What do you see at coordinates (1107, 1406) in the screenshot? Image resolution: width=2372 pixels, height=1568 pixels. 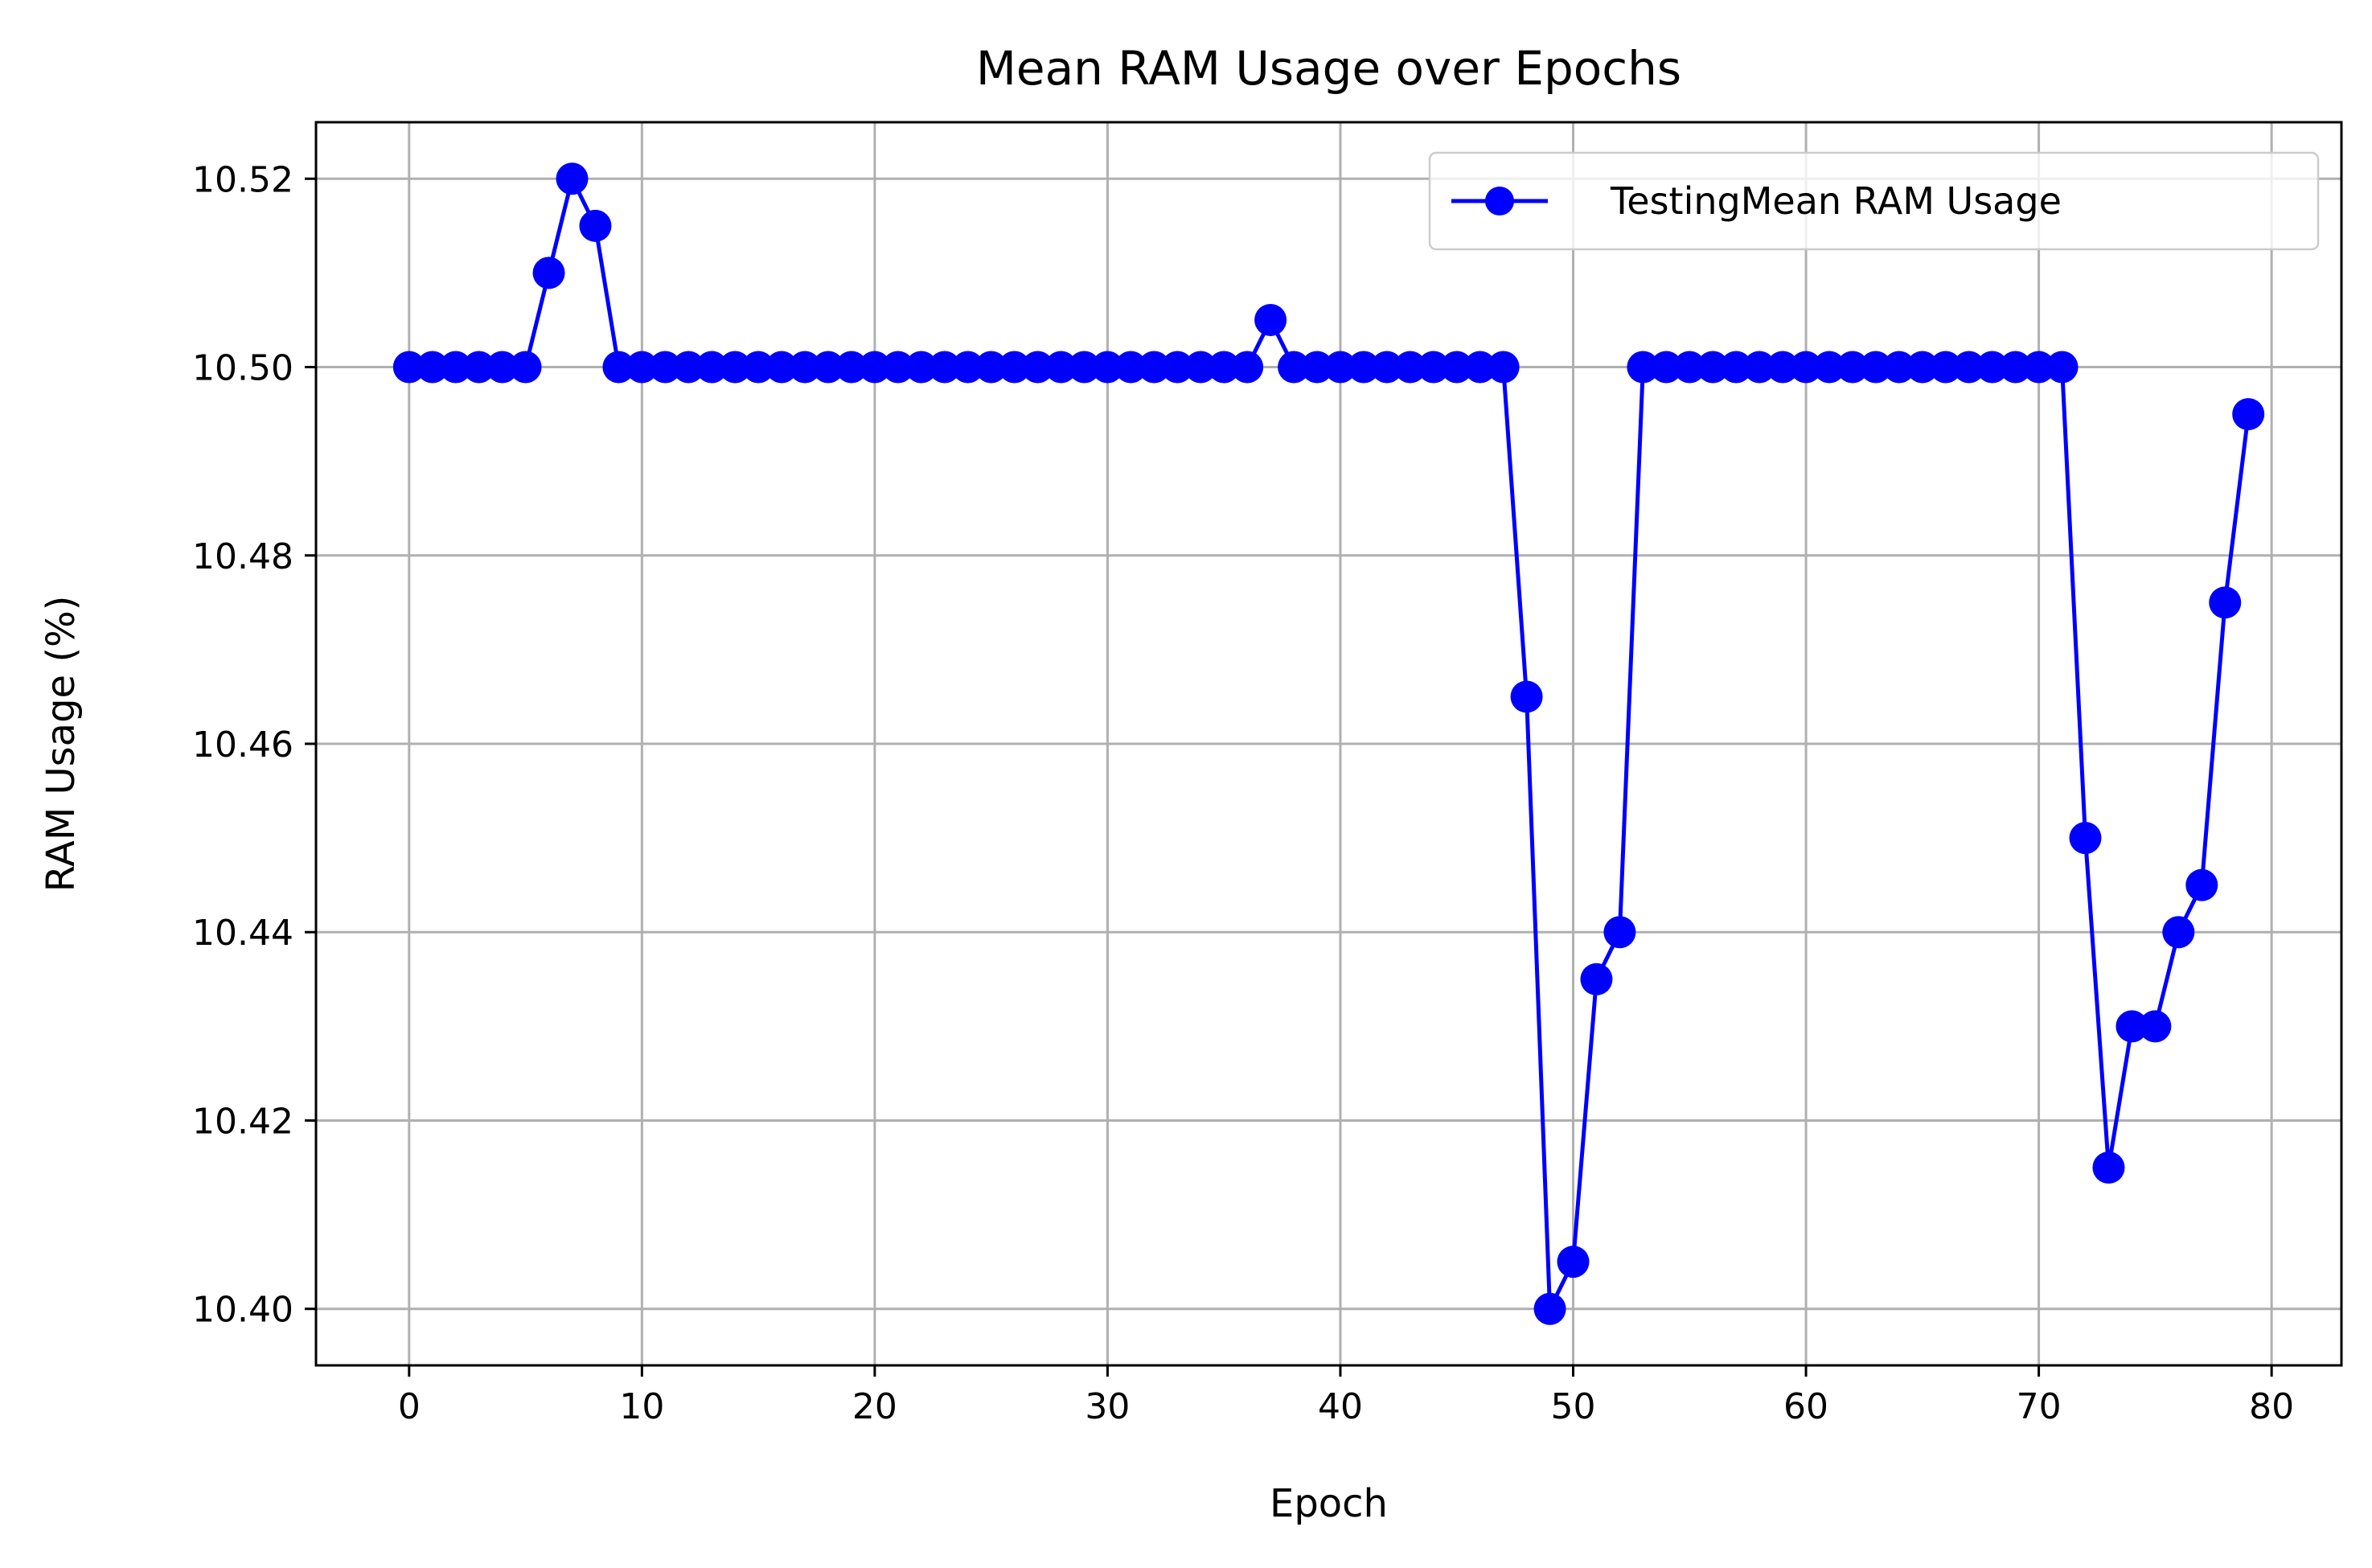 I see `x-tick-label: 30` at bounding box center [1107, 1406].